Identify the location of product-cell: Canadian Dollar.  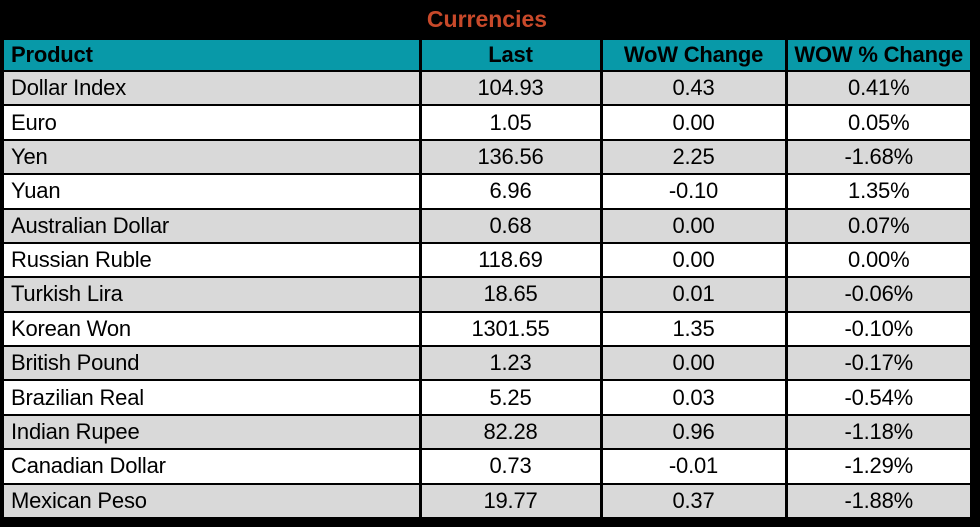
(212, 466).